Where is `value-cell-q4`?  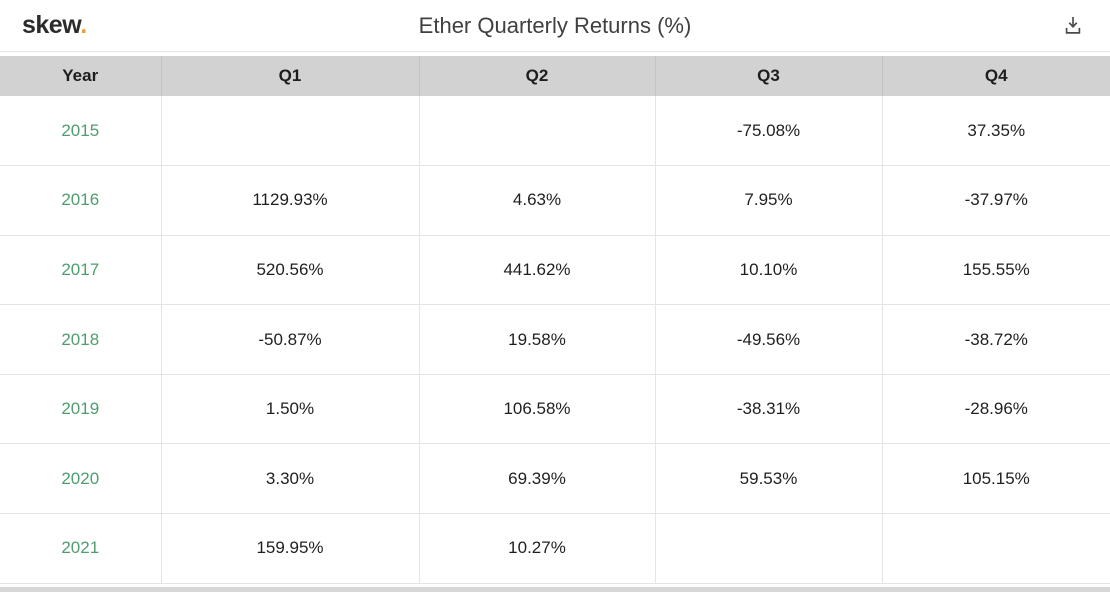
value-cell-q4 is located at coordinates (996, 548).